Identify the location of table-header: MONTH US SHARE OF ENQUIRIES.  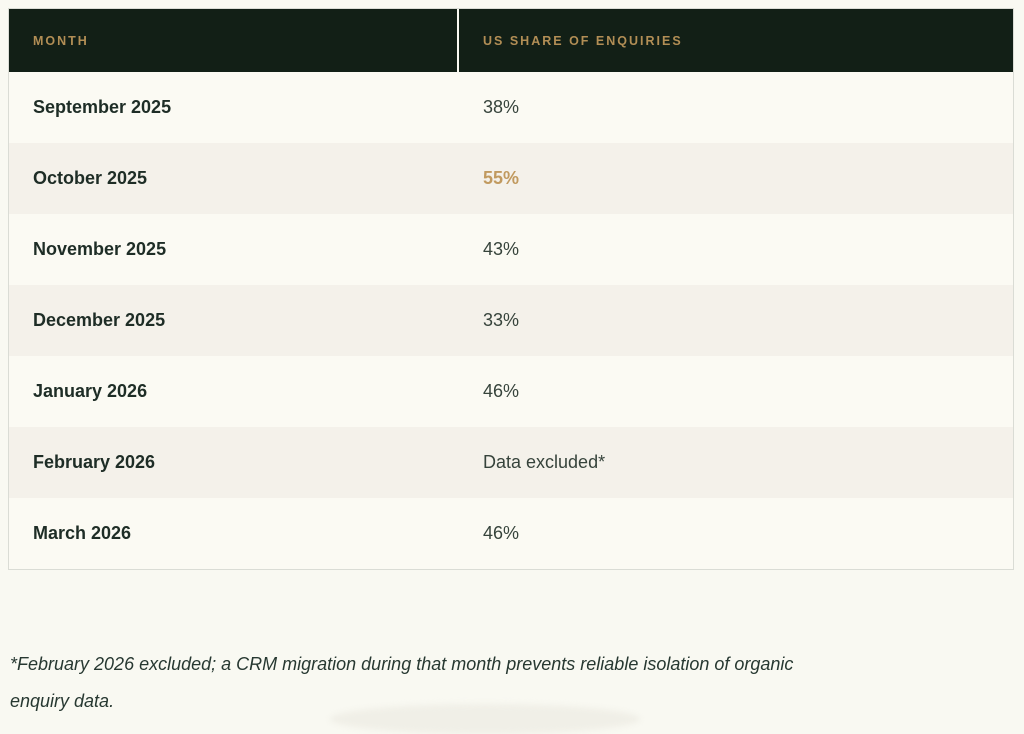
(511, 40).